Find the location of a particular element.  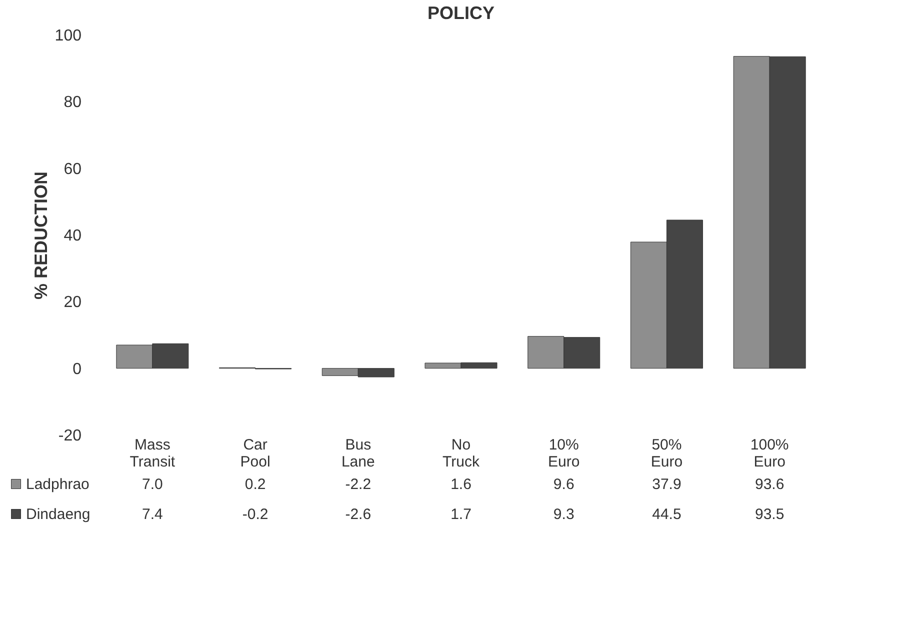

data-label: 37.9 is located at coordinates (667, 484).